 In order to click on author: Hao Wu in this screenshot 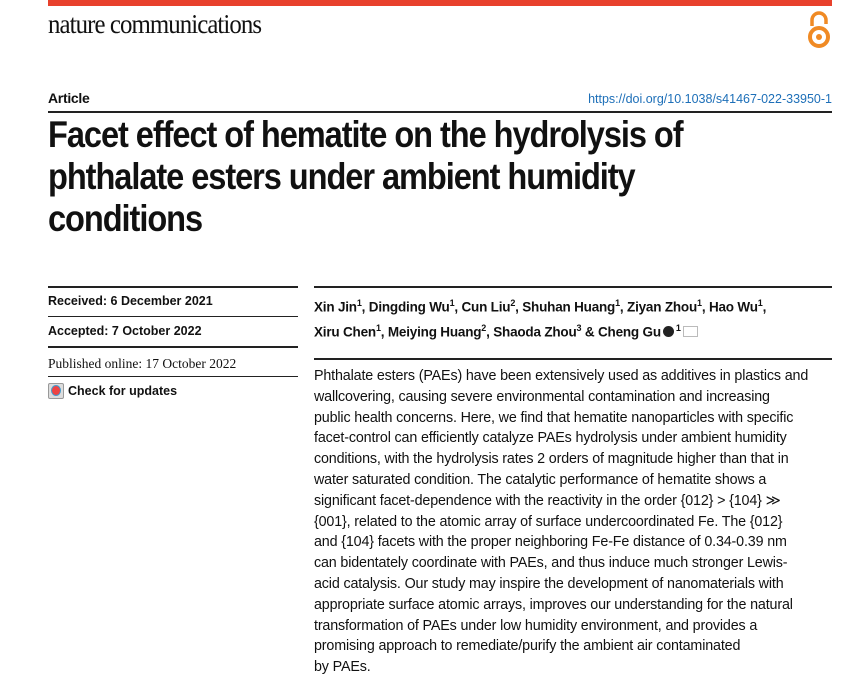, I will do `click(733, 307)`.